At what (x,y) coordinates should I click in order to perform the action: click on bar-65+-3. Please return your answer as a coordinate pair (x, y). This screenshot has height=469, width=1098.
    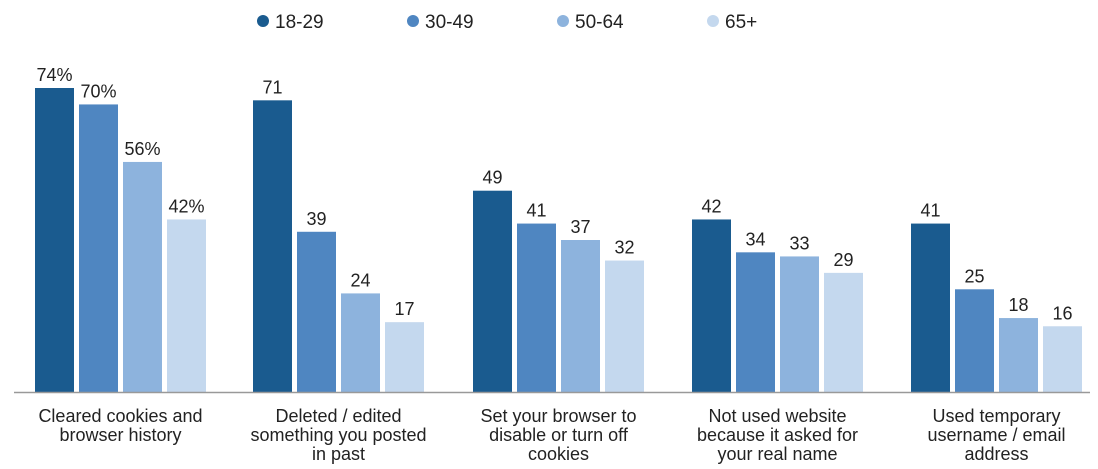
    Looking at the image, I should click on (843, 332).